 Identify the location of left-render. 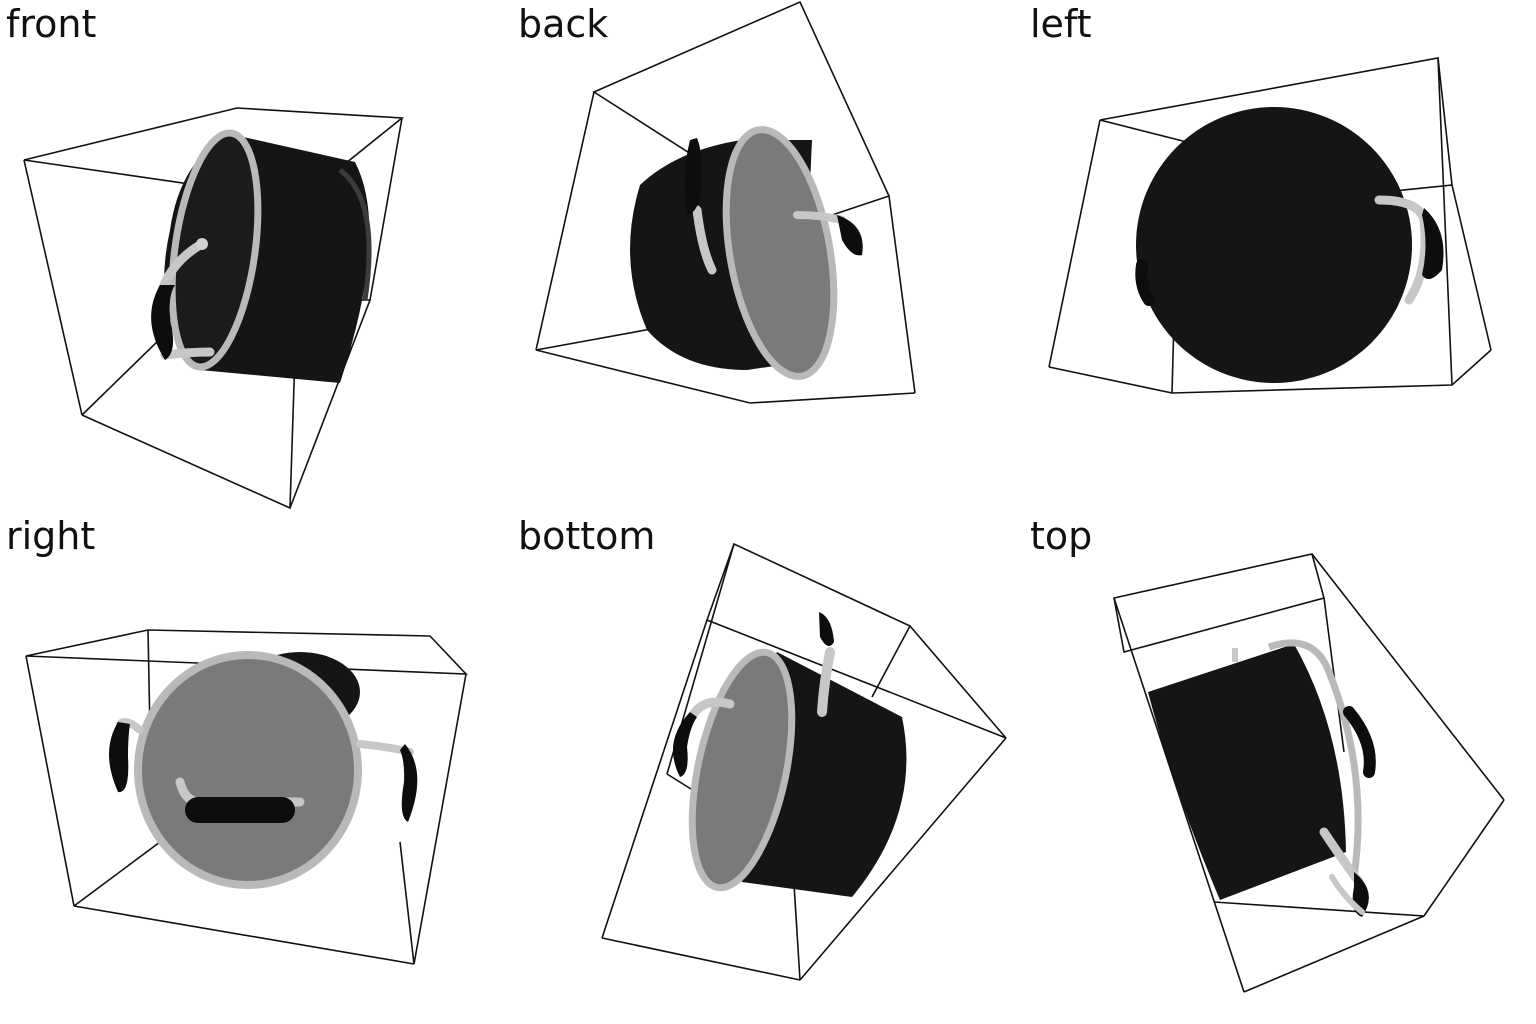
(1270, 225).